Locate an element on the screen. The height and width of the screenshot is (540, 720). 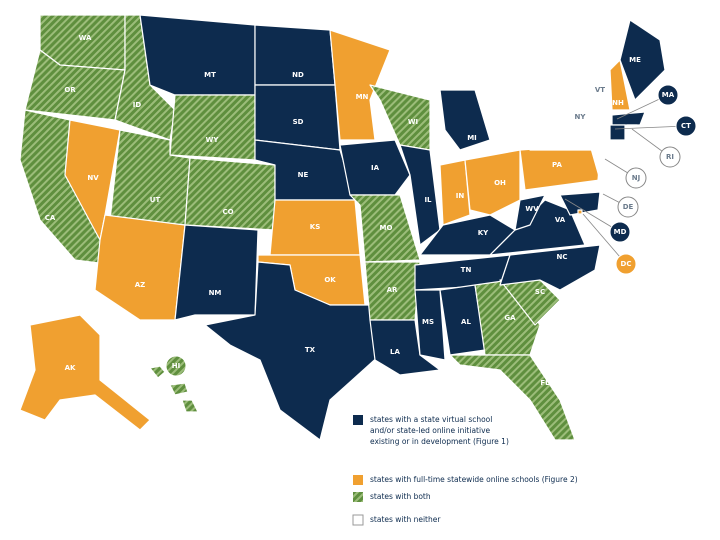
state-label: WI is located at coordinates (413, 122).